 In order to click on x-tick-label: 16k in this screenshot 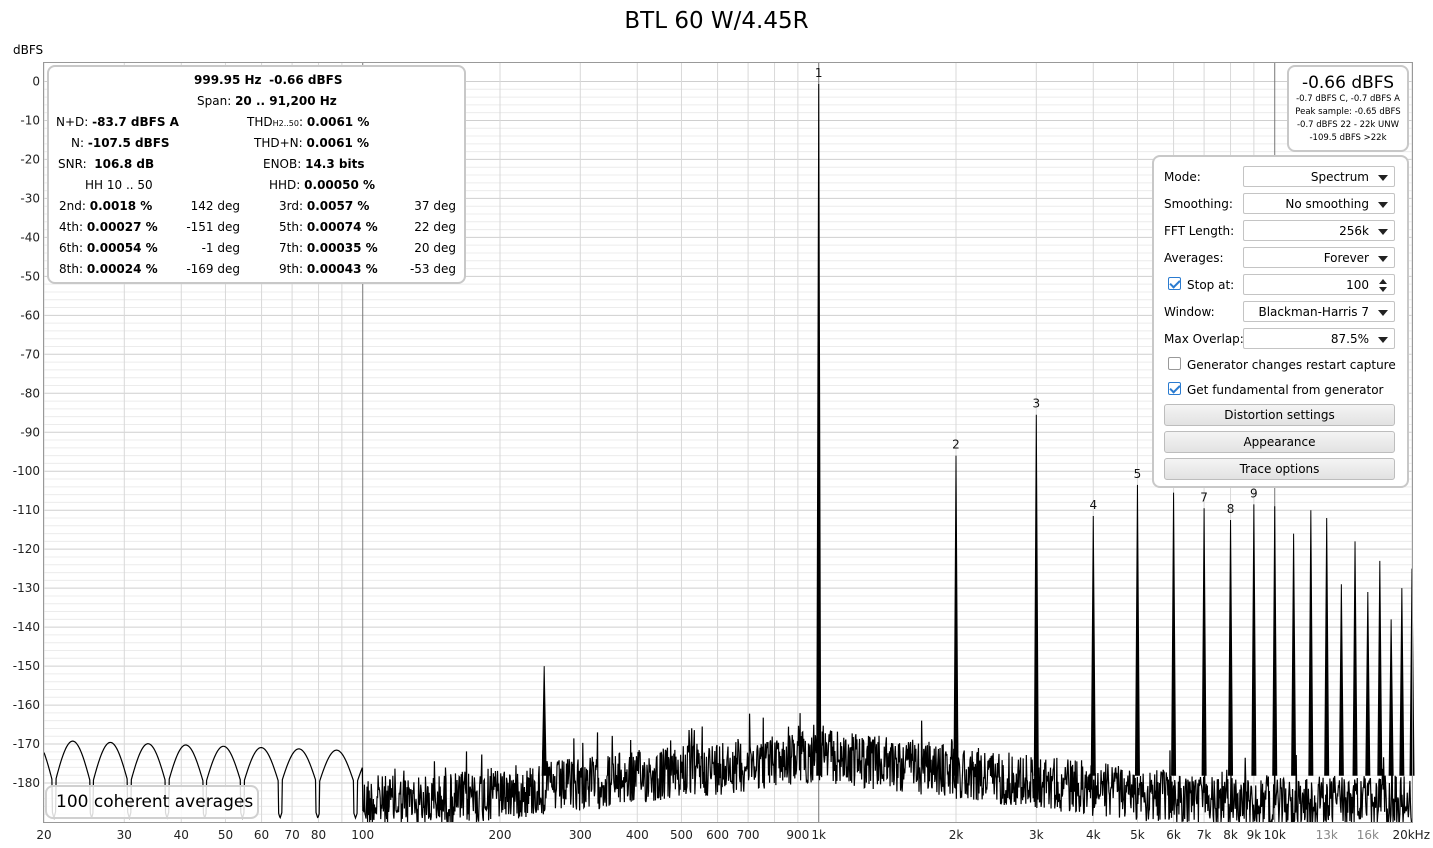, I will do `click(1368, 835)`.